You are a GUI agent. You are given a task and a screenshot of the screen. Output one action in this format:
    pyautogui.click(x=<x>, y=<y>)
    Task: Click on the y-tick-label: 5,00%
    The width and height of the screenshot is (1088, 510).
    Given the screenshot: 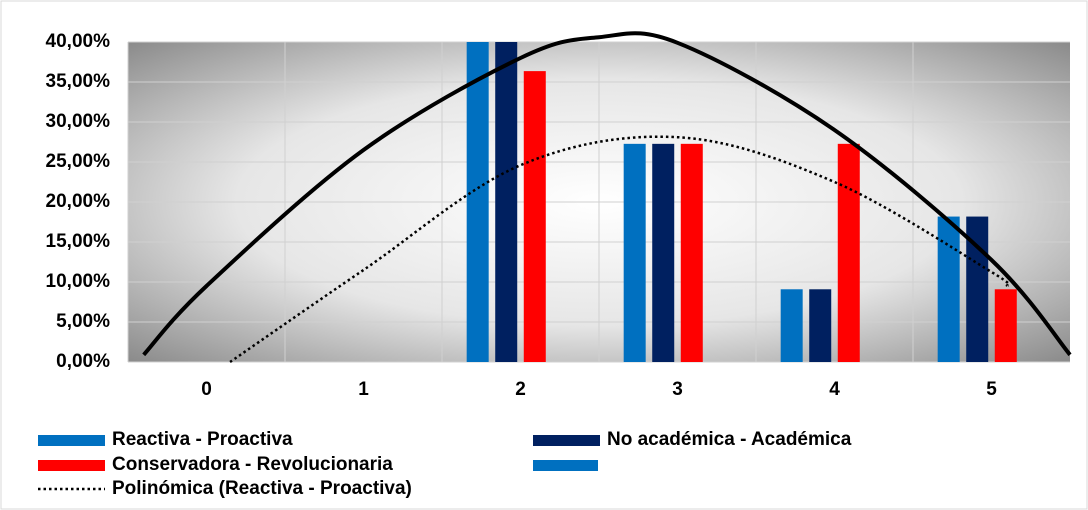 What is the action you would take?
    pyautogui.click(x=83, y=321)
    